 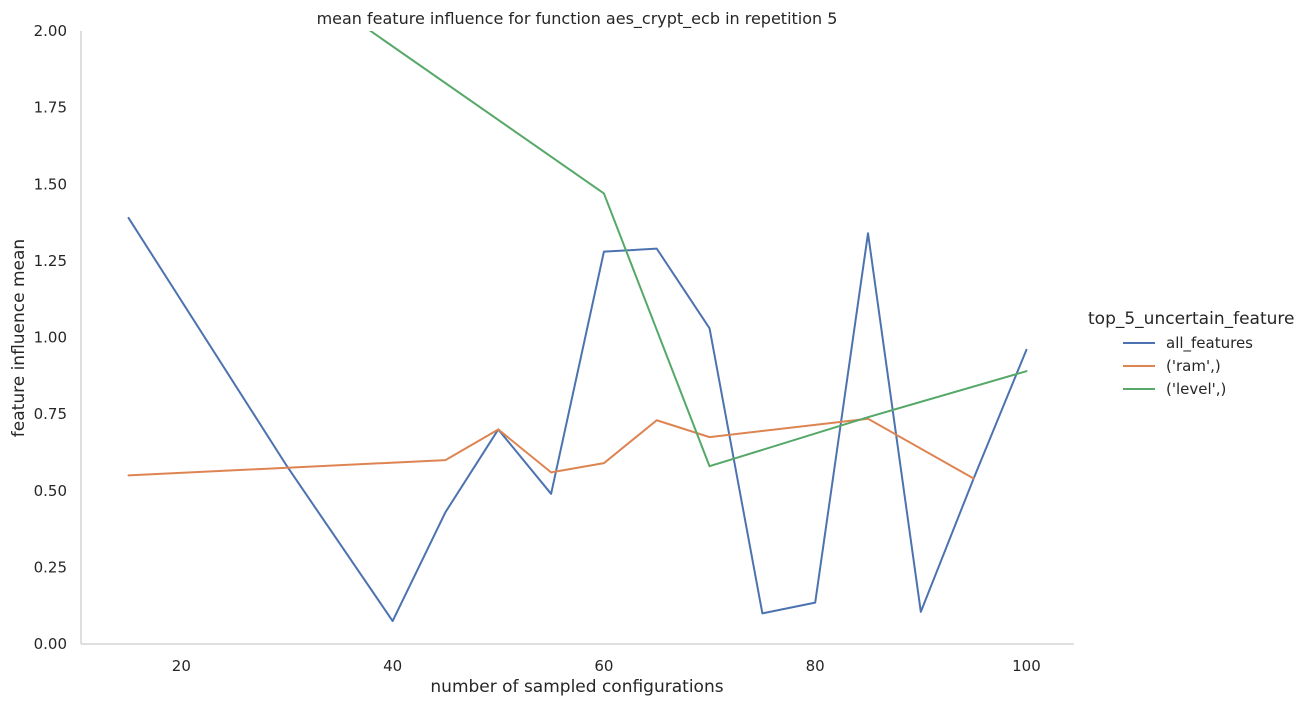 What do you see at coordinates (19, 338) in the screenshot?
I see `y-axis-title: feature influence mean` at bounding box center [19, 338].